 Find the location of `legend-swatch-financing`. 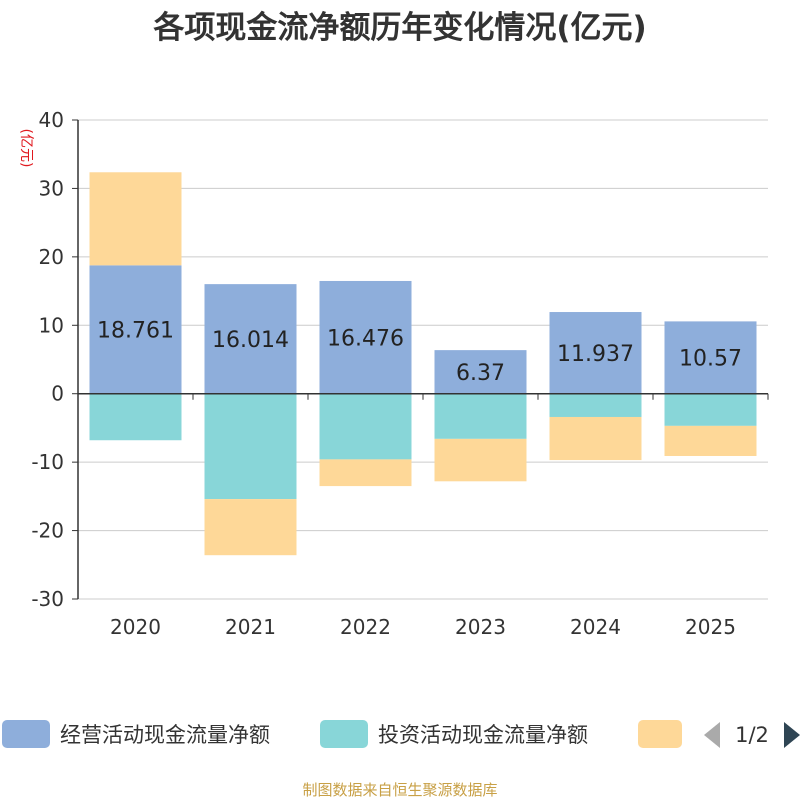

legend-swatch-financing is located at coordinates (660, 734).